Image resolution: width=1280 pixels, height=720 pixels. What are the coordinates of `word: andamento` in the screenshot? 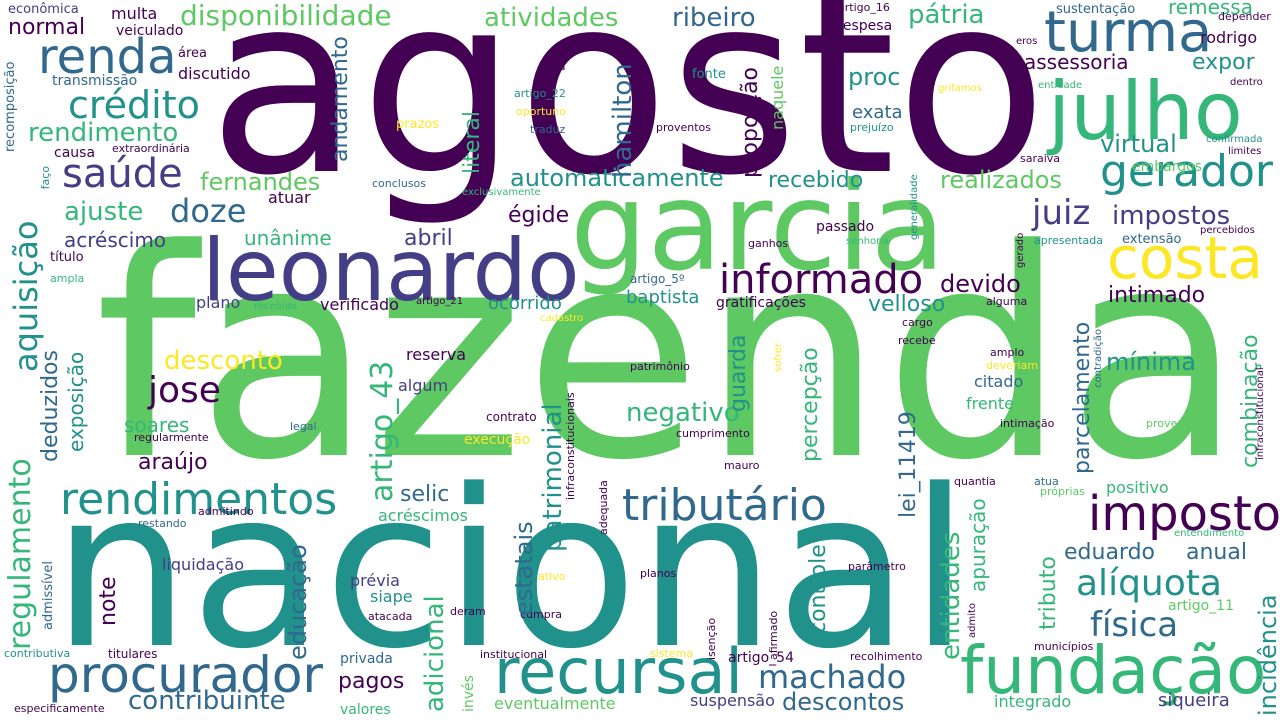 It's located at (340, 99).